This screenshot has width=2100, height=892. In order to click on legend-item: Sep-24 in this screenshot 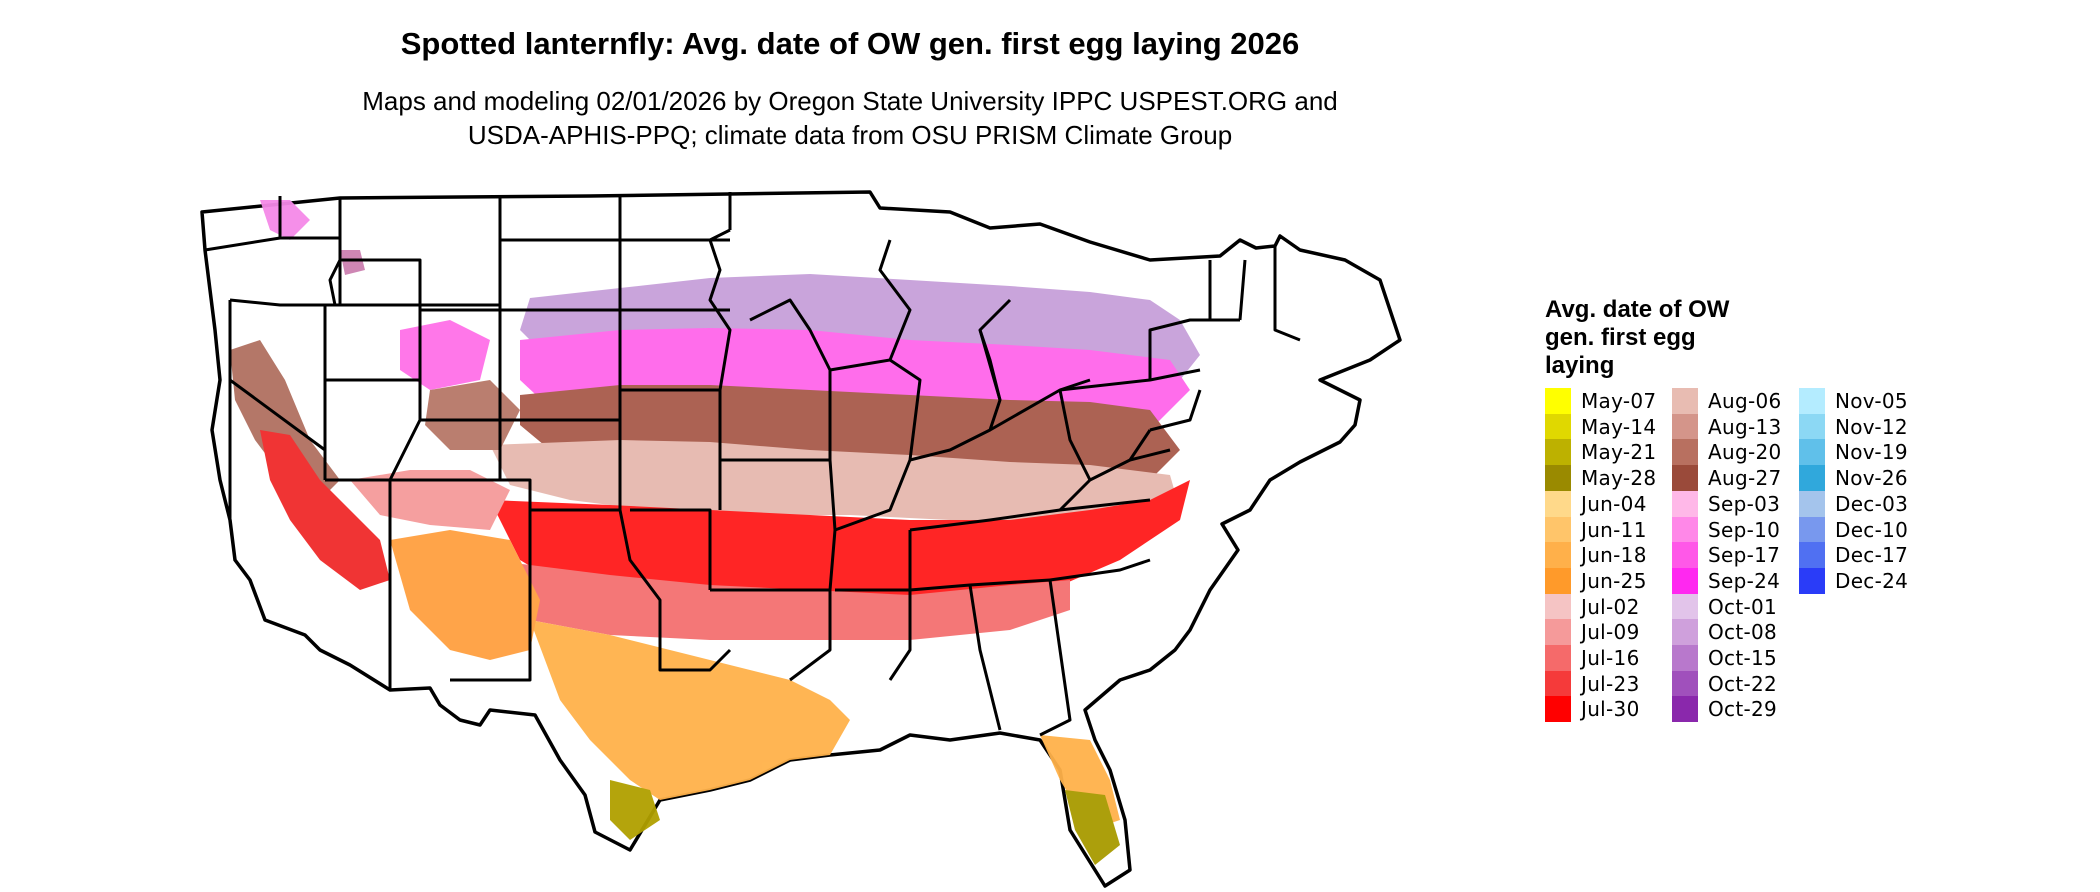, I will do `click(1726, 580)`.